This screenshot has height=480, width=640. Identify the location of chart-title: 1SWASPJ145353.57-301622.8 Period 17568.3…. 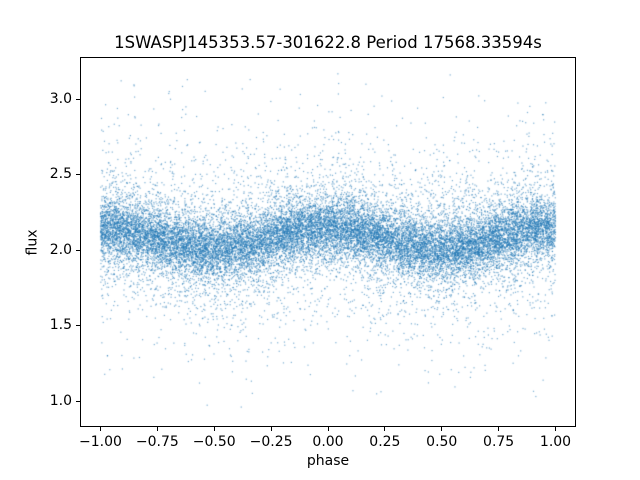
(328, 42).